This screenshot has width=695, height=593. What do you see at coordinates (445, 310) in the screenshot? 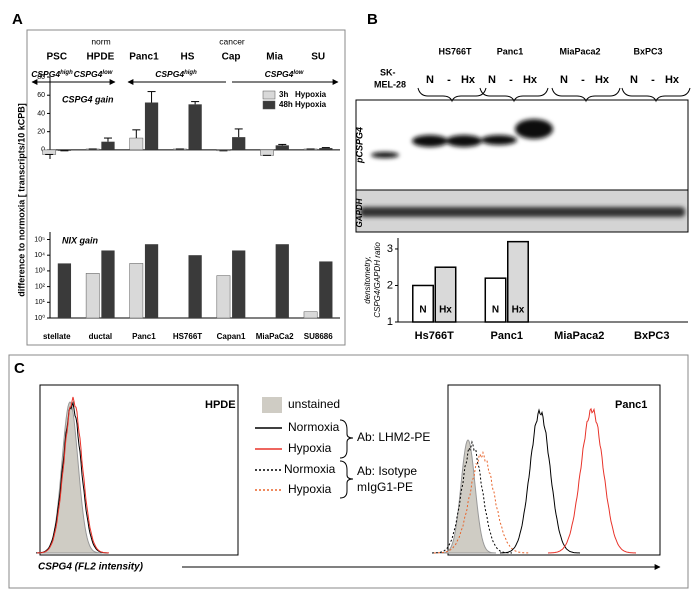
I see `bar-label: Hx` at bounding box center [445, 310].